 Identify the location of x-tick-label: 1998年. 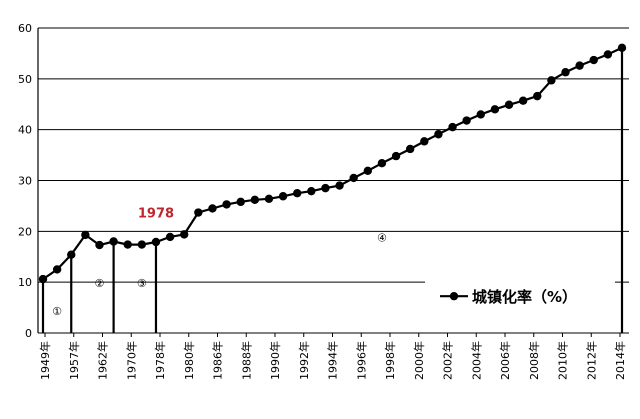
(390, 360).